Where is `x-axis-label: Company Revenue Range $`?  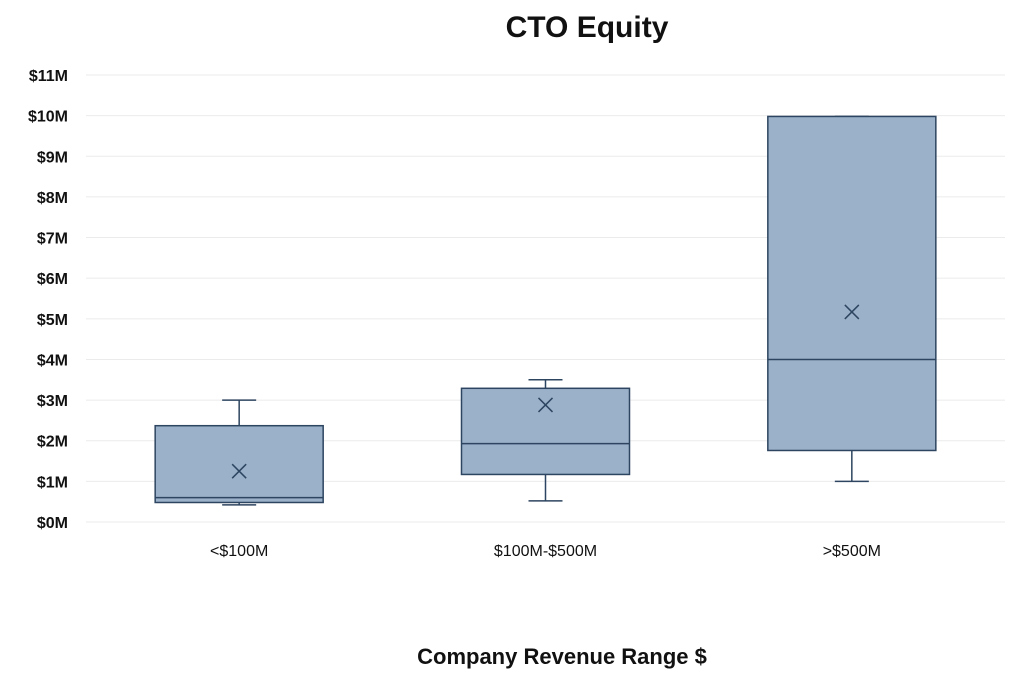 x-axis-label: Company Revenue Range $ is located at coordinates (562, 656).